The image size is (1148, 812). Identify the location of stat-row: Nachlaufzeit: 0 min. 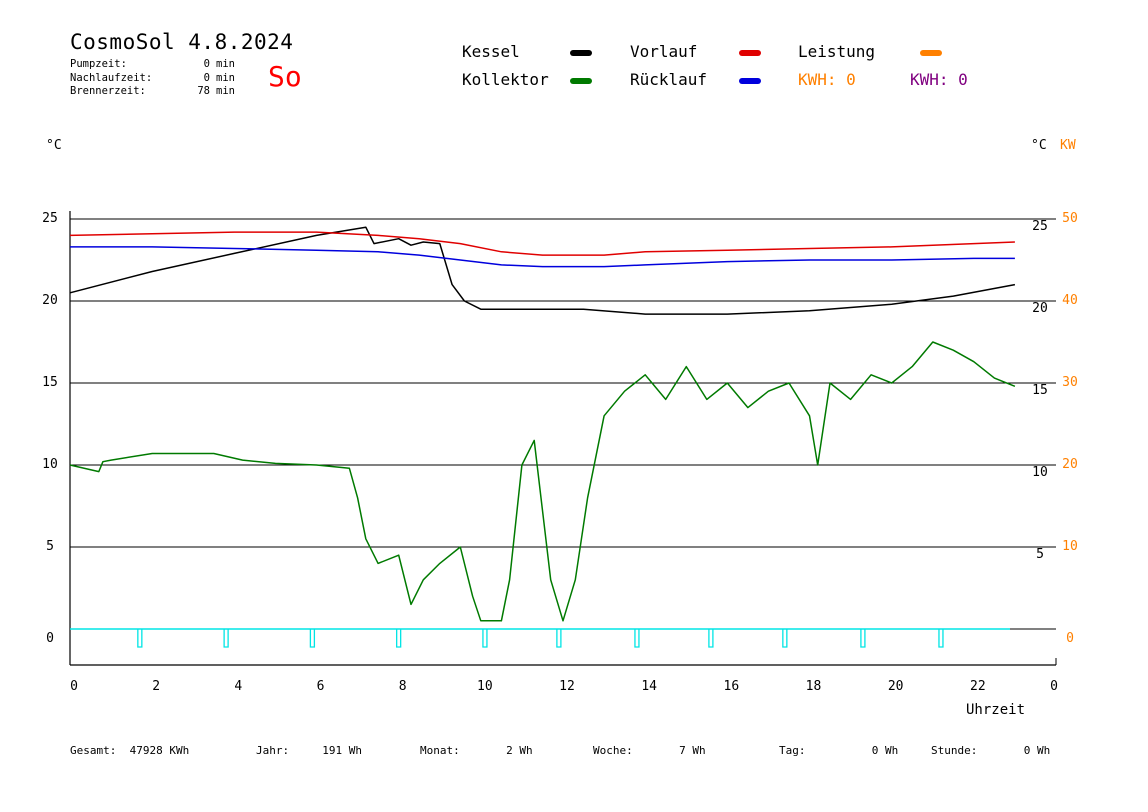
(152, 79).